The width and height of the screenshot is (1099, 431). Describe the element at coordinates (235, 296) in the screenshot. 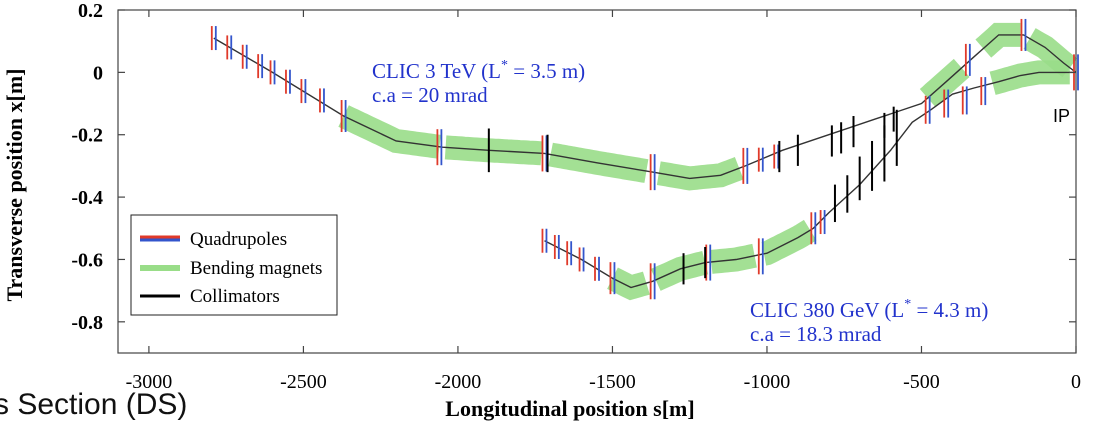

I see `legend-label-collimators: Collimators` at that location.